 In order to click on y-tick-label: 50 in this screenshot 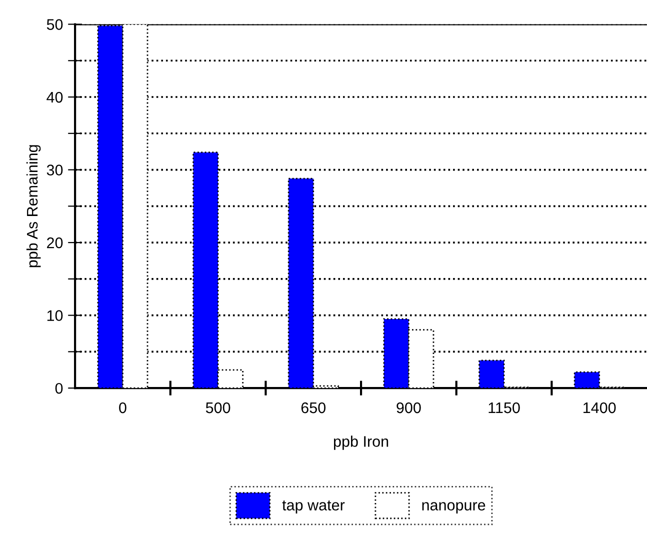, I will do `click(54, 24)`.